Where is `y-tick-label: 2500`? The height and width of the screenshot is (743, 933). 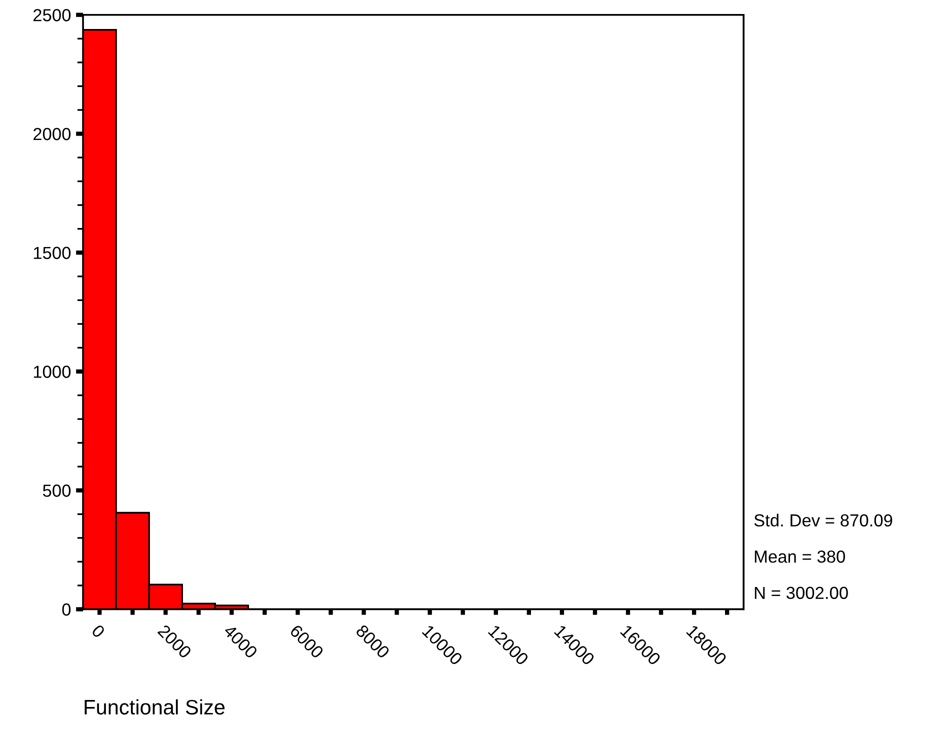
y-tick-label: 2500 is located at coordinates (52, 15).